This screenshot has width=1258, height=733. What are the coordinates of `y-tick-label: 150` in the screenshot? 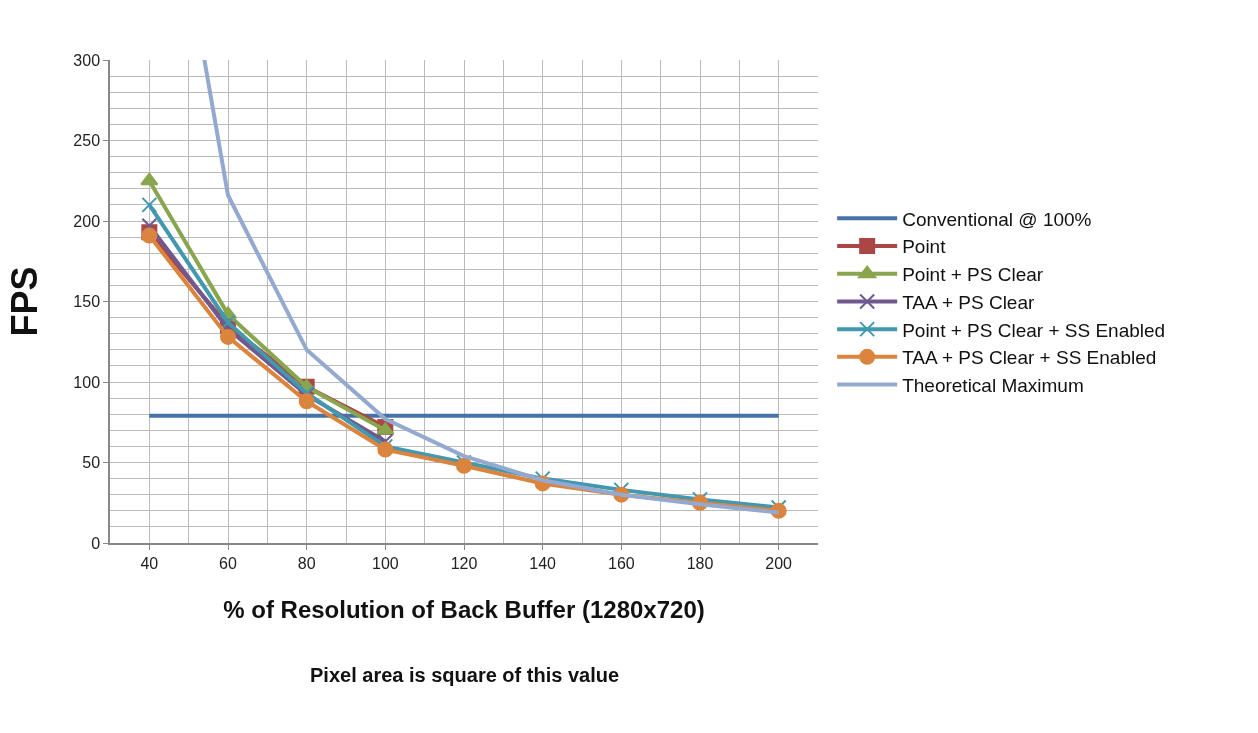 It's located at (87, 302).